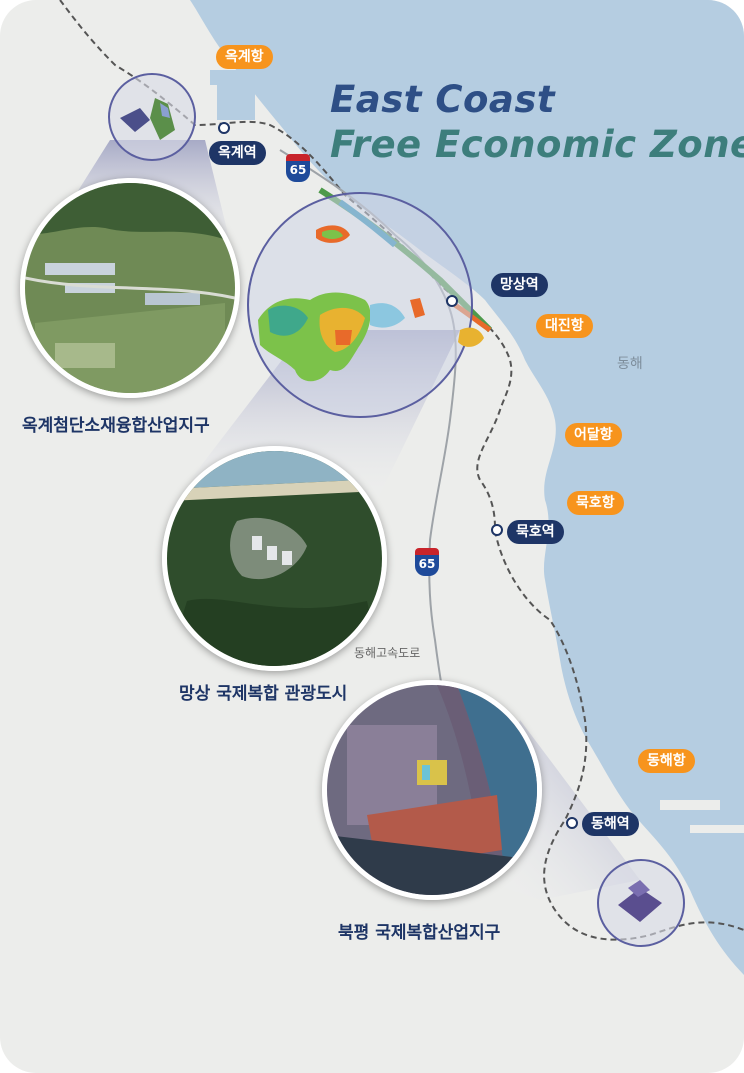 The width and height of the screenshot is (744, 1073). I want to click on okgye-aerial-photo, so click(130, 288).